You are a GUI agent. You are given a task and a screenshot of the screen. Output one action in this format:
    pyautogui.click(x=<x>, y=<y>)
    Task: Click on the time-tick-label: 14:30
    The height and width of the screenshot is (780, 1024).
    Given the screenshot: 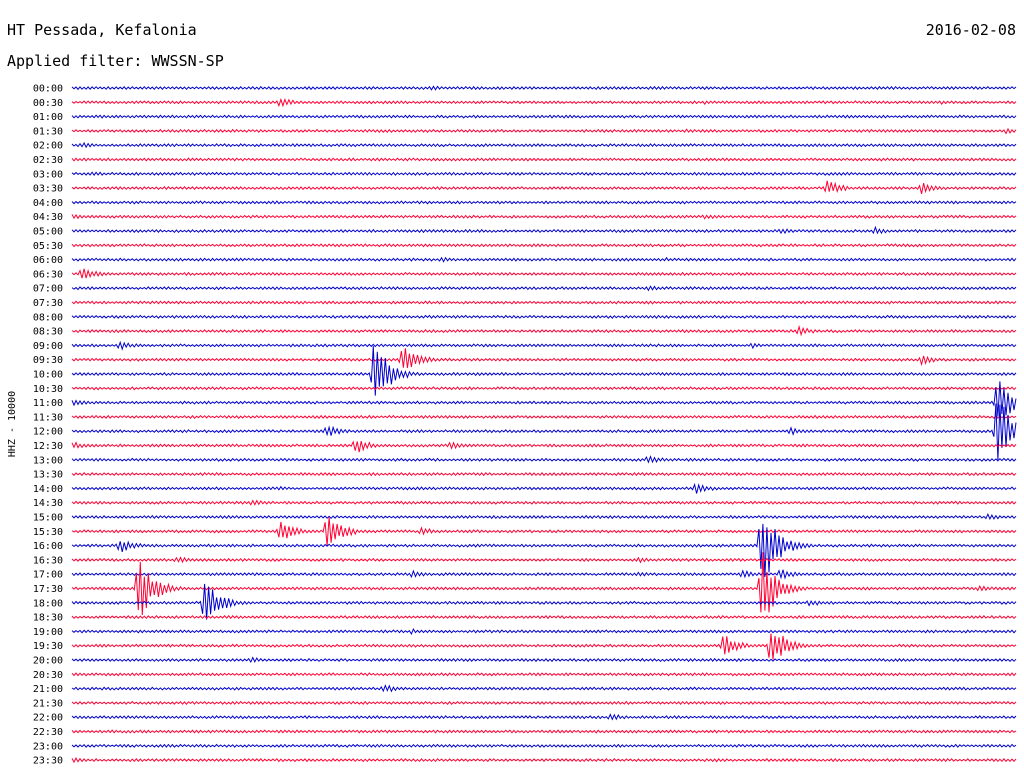 What is the action you would take?
    pyautogui.click(x=48, y=503)
    